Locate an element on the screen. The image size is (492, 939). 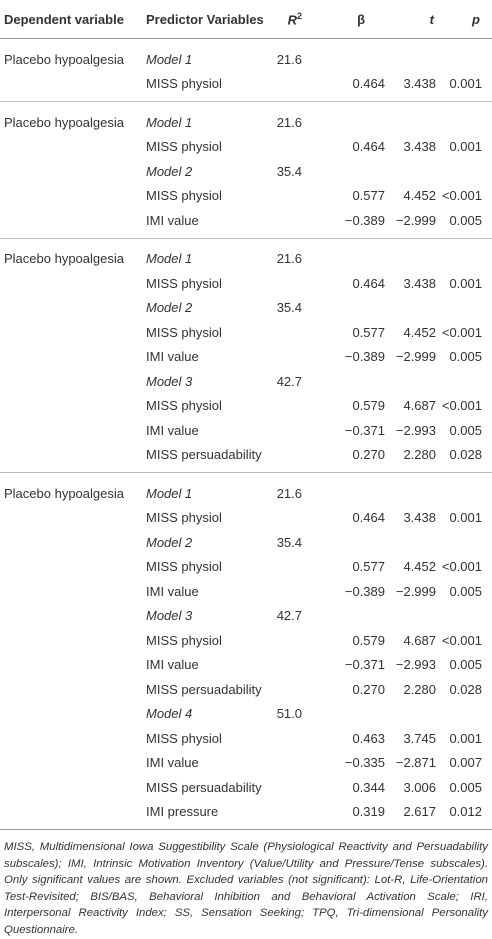
header-cell: R2 is located at coordinates (284, 19).